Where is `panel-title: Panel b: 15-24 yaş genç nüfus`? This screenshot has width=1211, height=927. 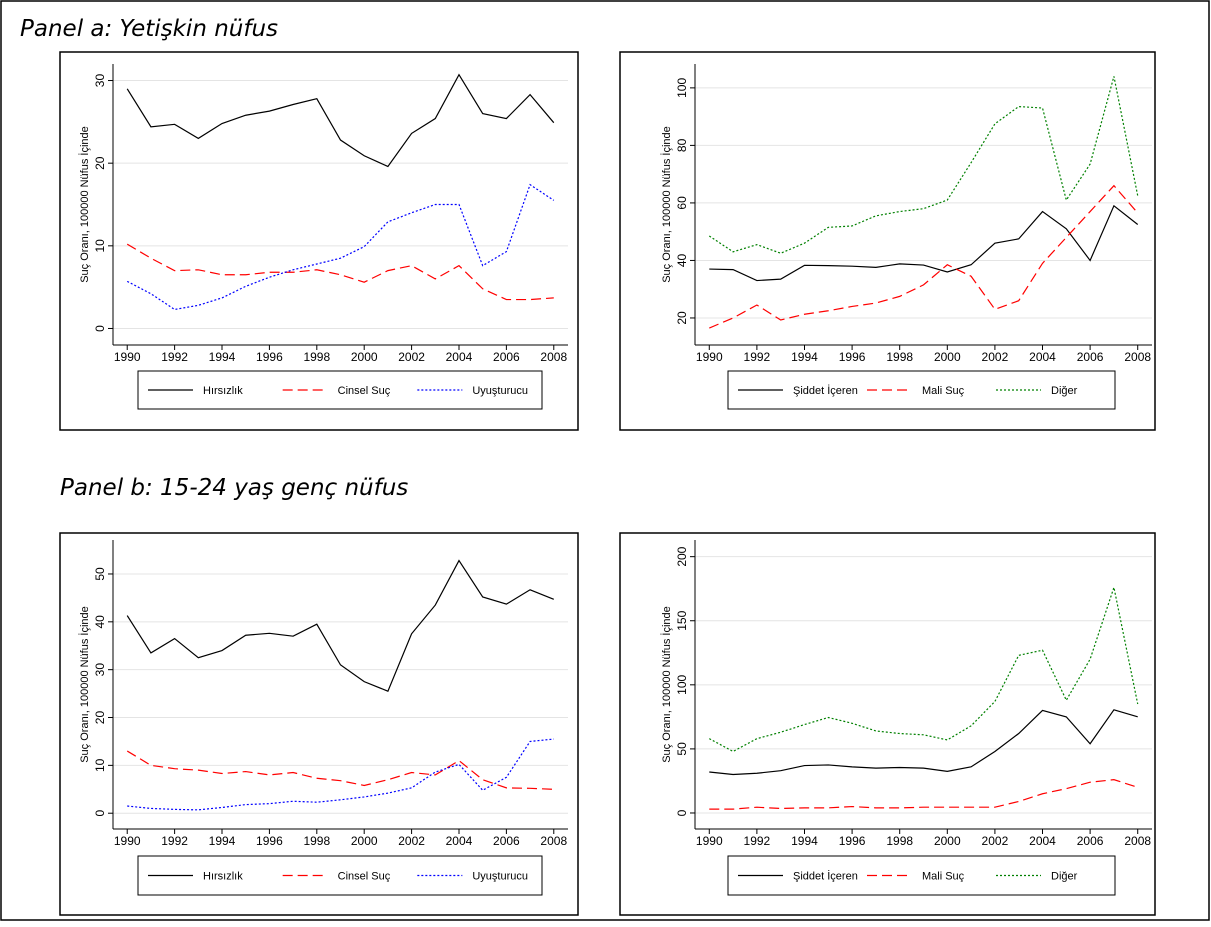 panel-title: Panel b: 15-24 yaş genç nüfus is located at coordinates (234, 488).